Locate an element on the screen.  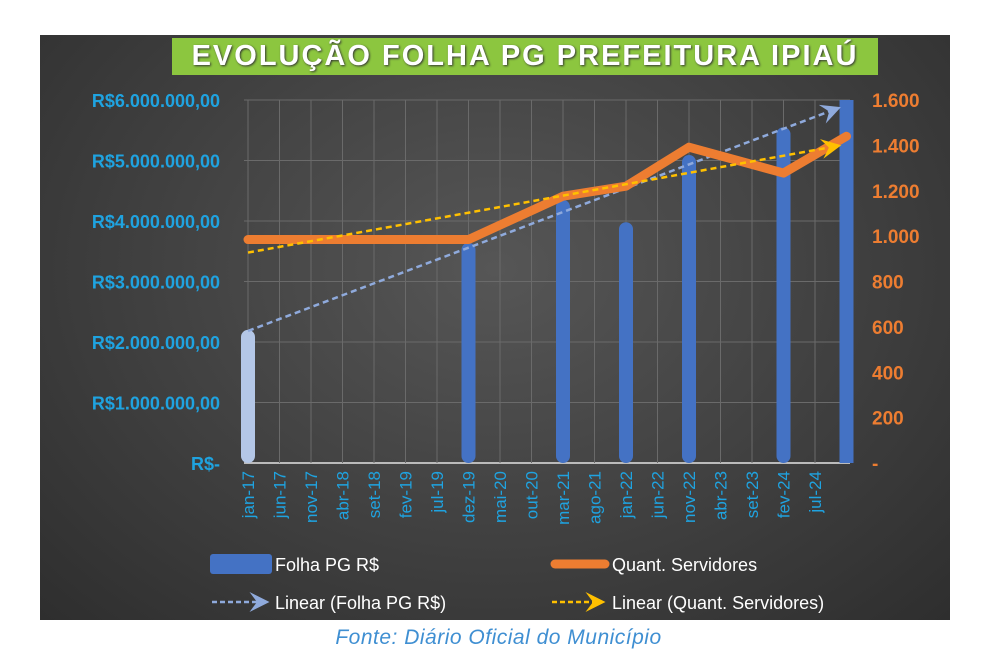
right-axis-tick-label: 600 is located at coordinates (888, 328).